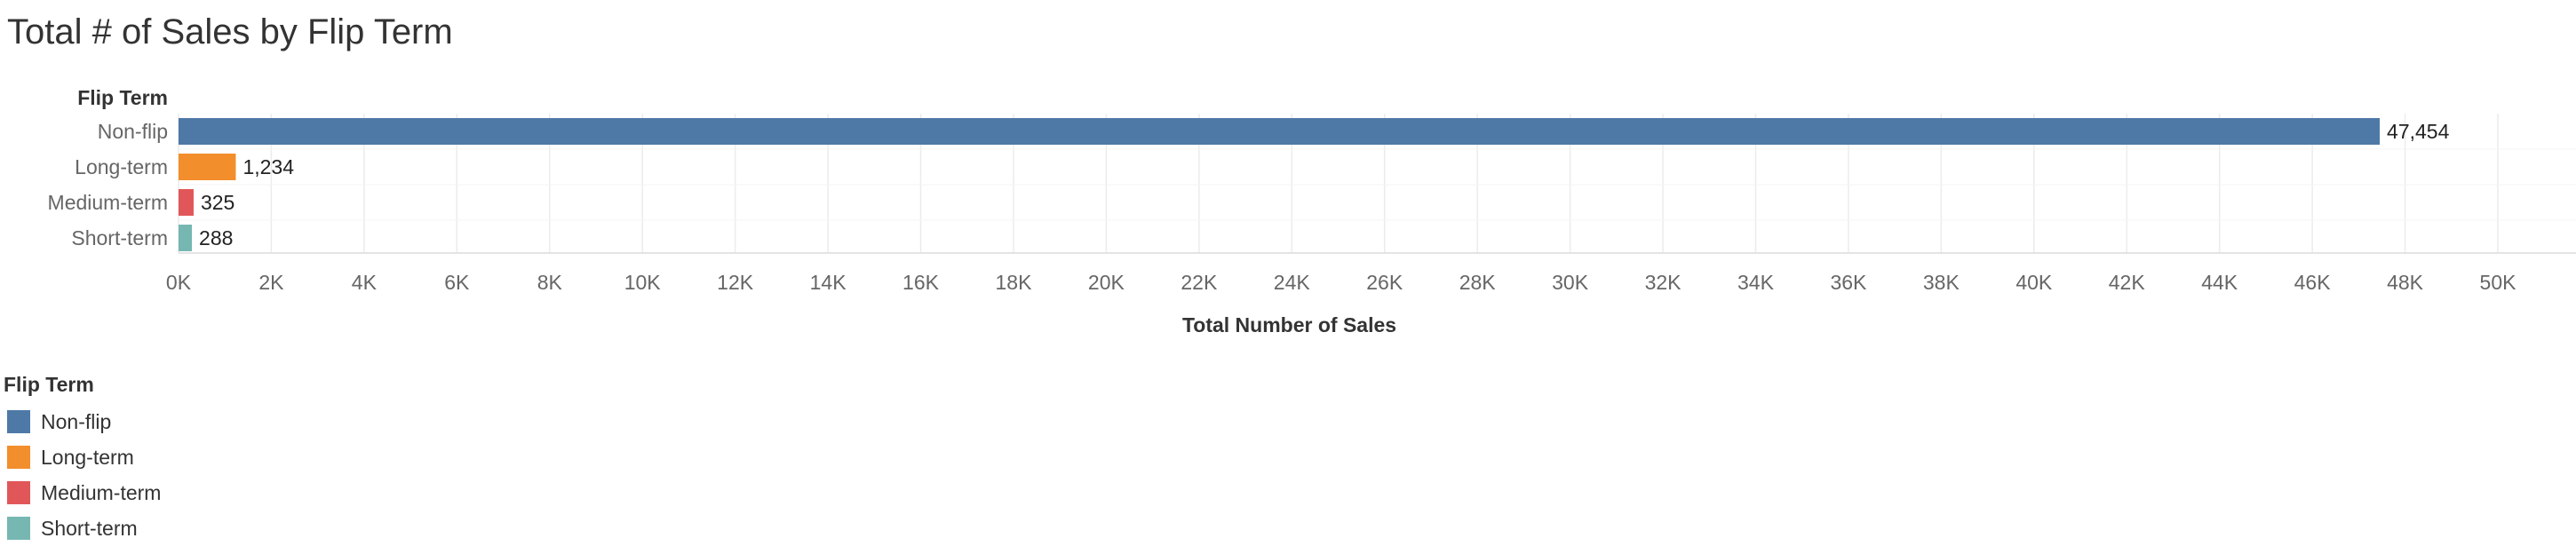 The height and width of the screenshot is (546, 2576). Describe the element at coordinates (89, 528) in the screenshot. I see `legend-label: Short-term` at that location.